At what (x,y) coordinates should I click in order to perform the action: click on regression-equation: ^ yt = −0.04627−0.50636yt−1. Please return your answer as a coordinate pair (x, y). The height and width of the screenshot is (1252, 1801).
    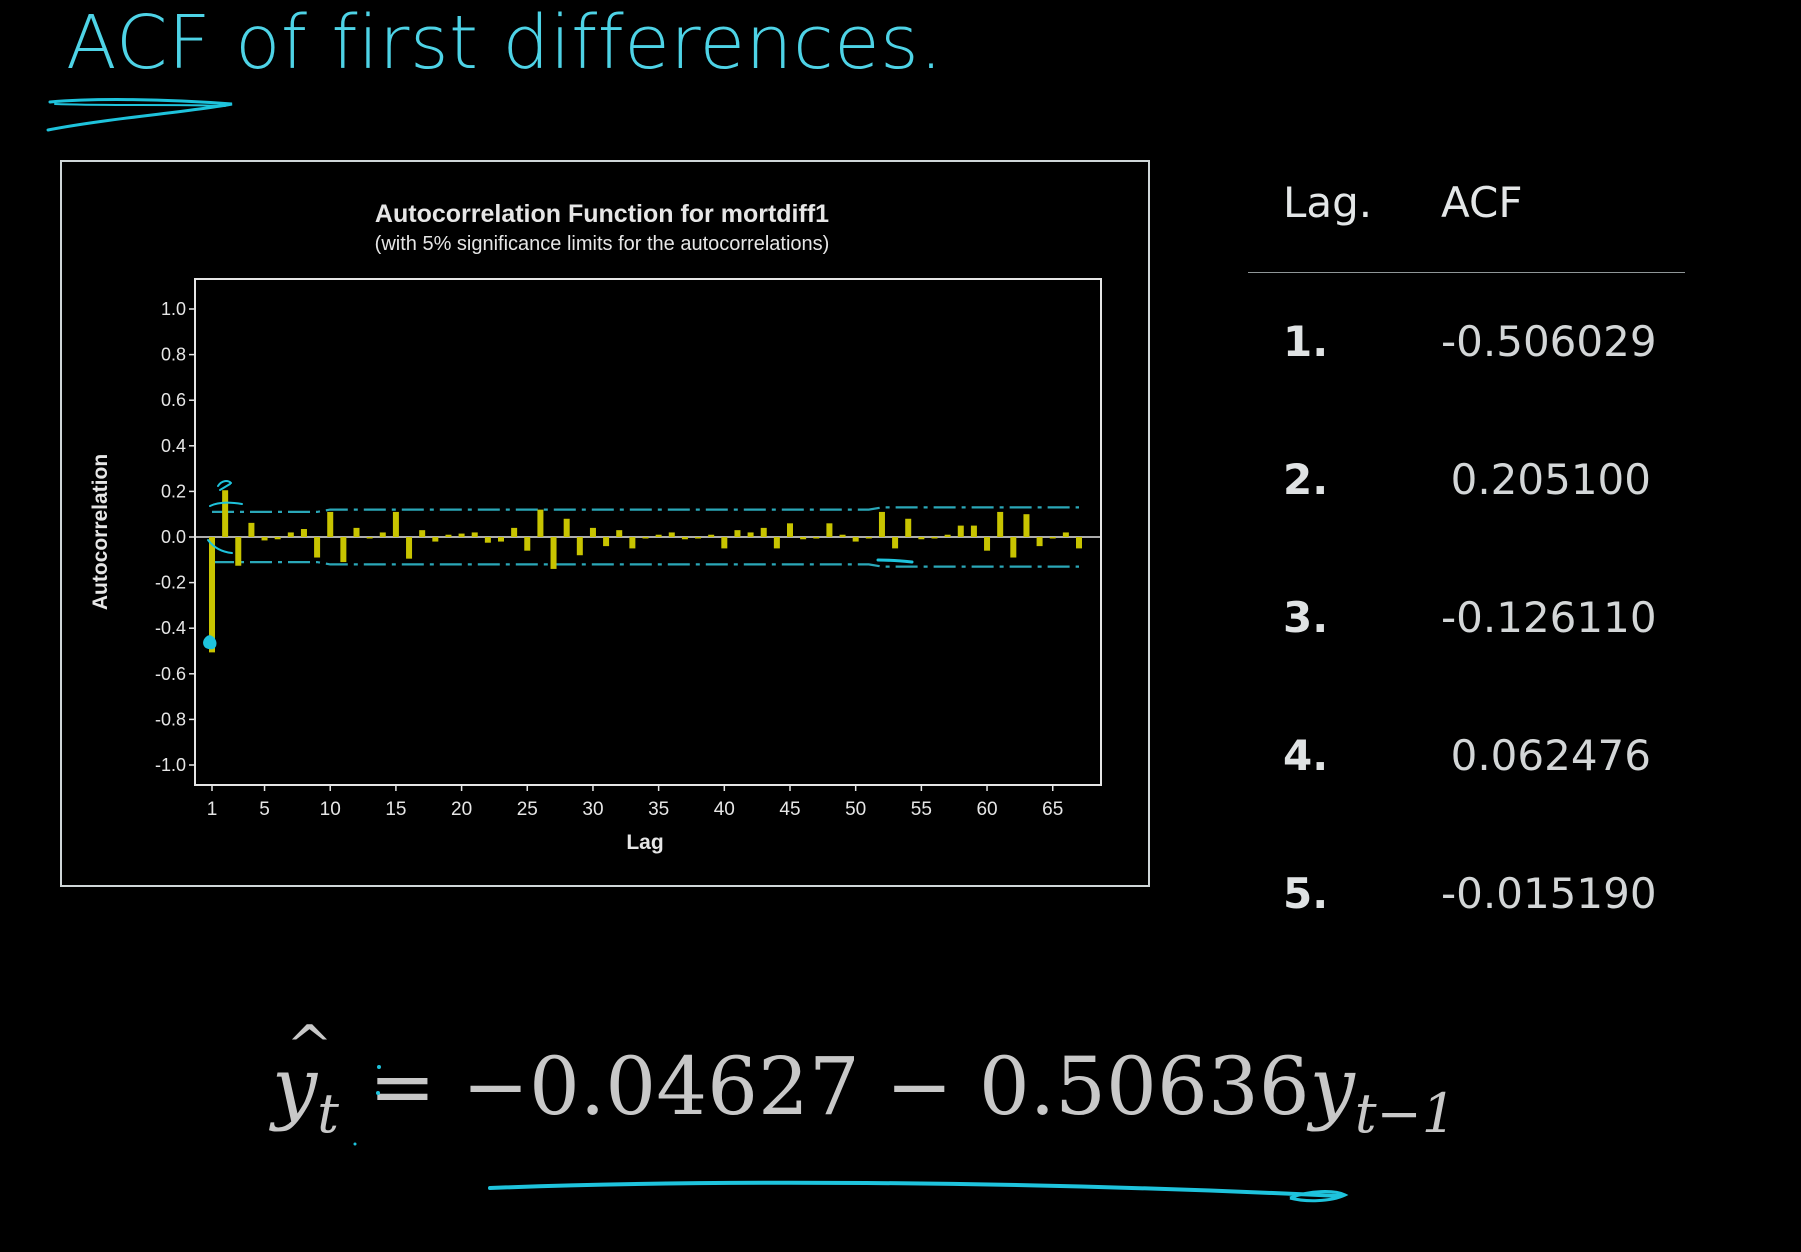
    Looking at the image, I should click on (864, 1092).